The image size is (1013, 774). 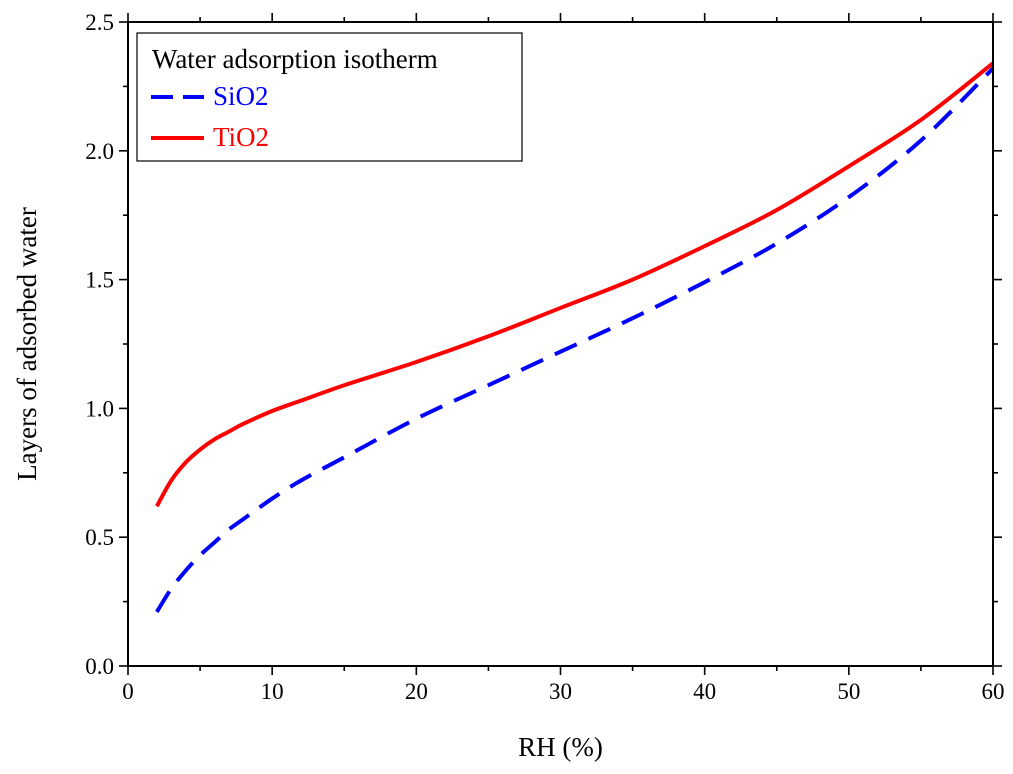 I want to click on x-tick-label: 20, so click(x=416, y=691).